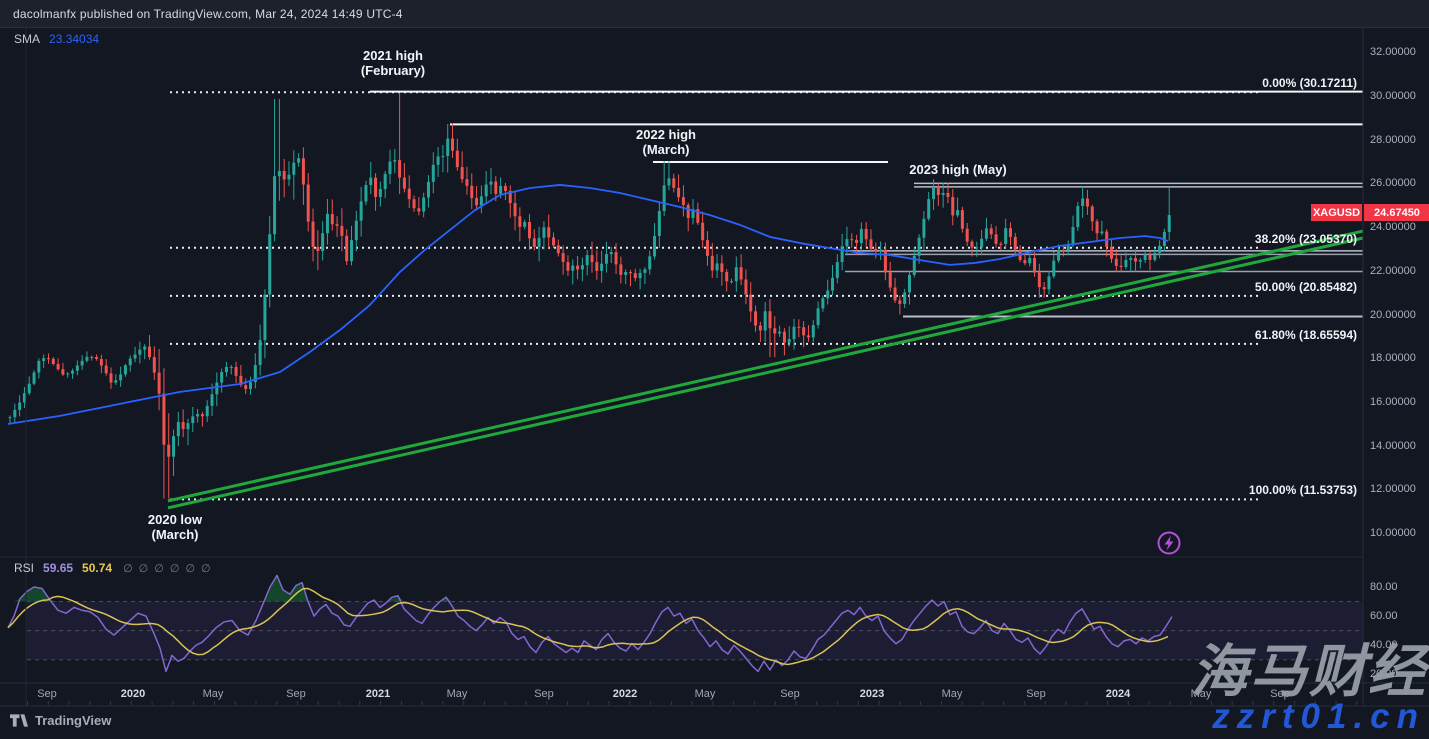 The height and width of the screenshot is (739, 1429). I want to click on tradingview-brand-text: TradingView, so click(73, 720).